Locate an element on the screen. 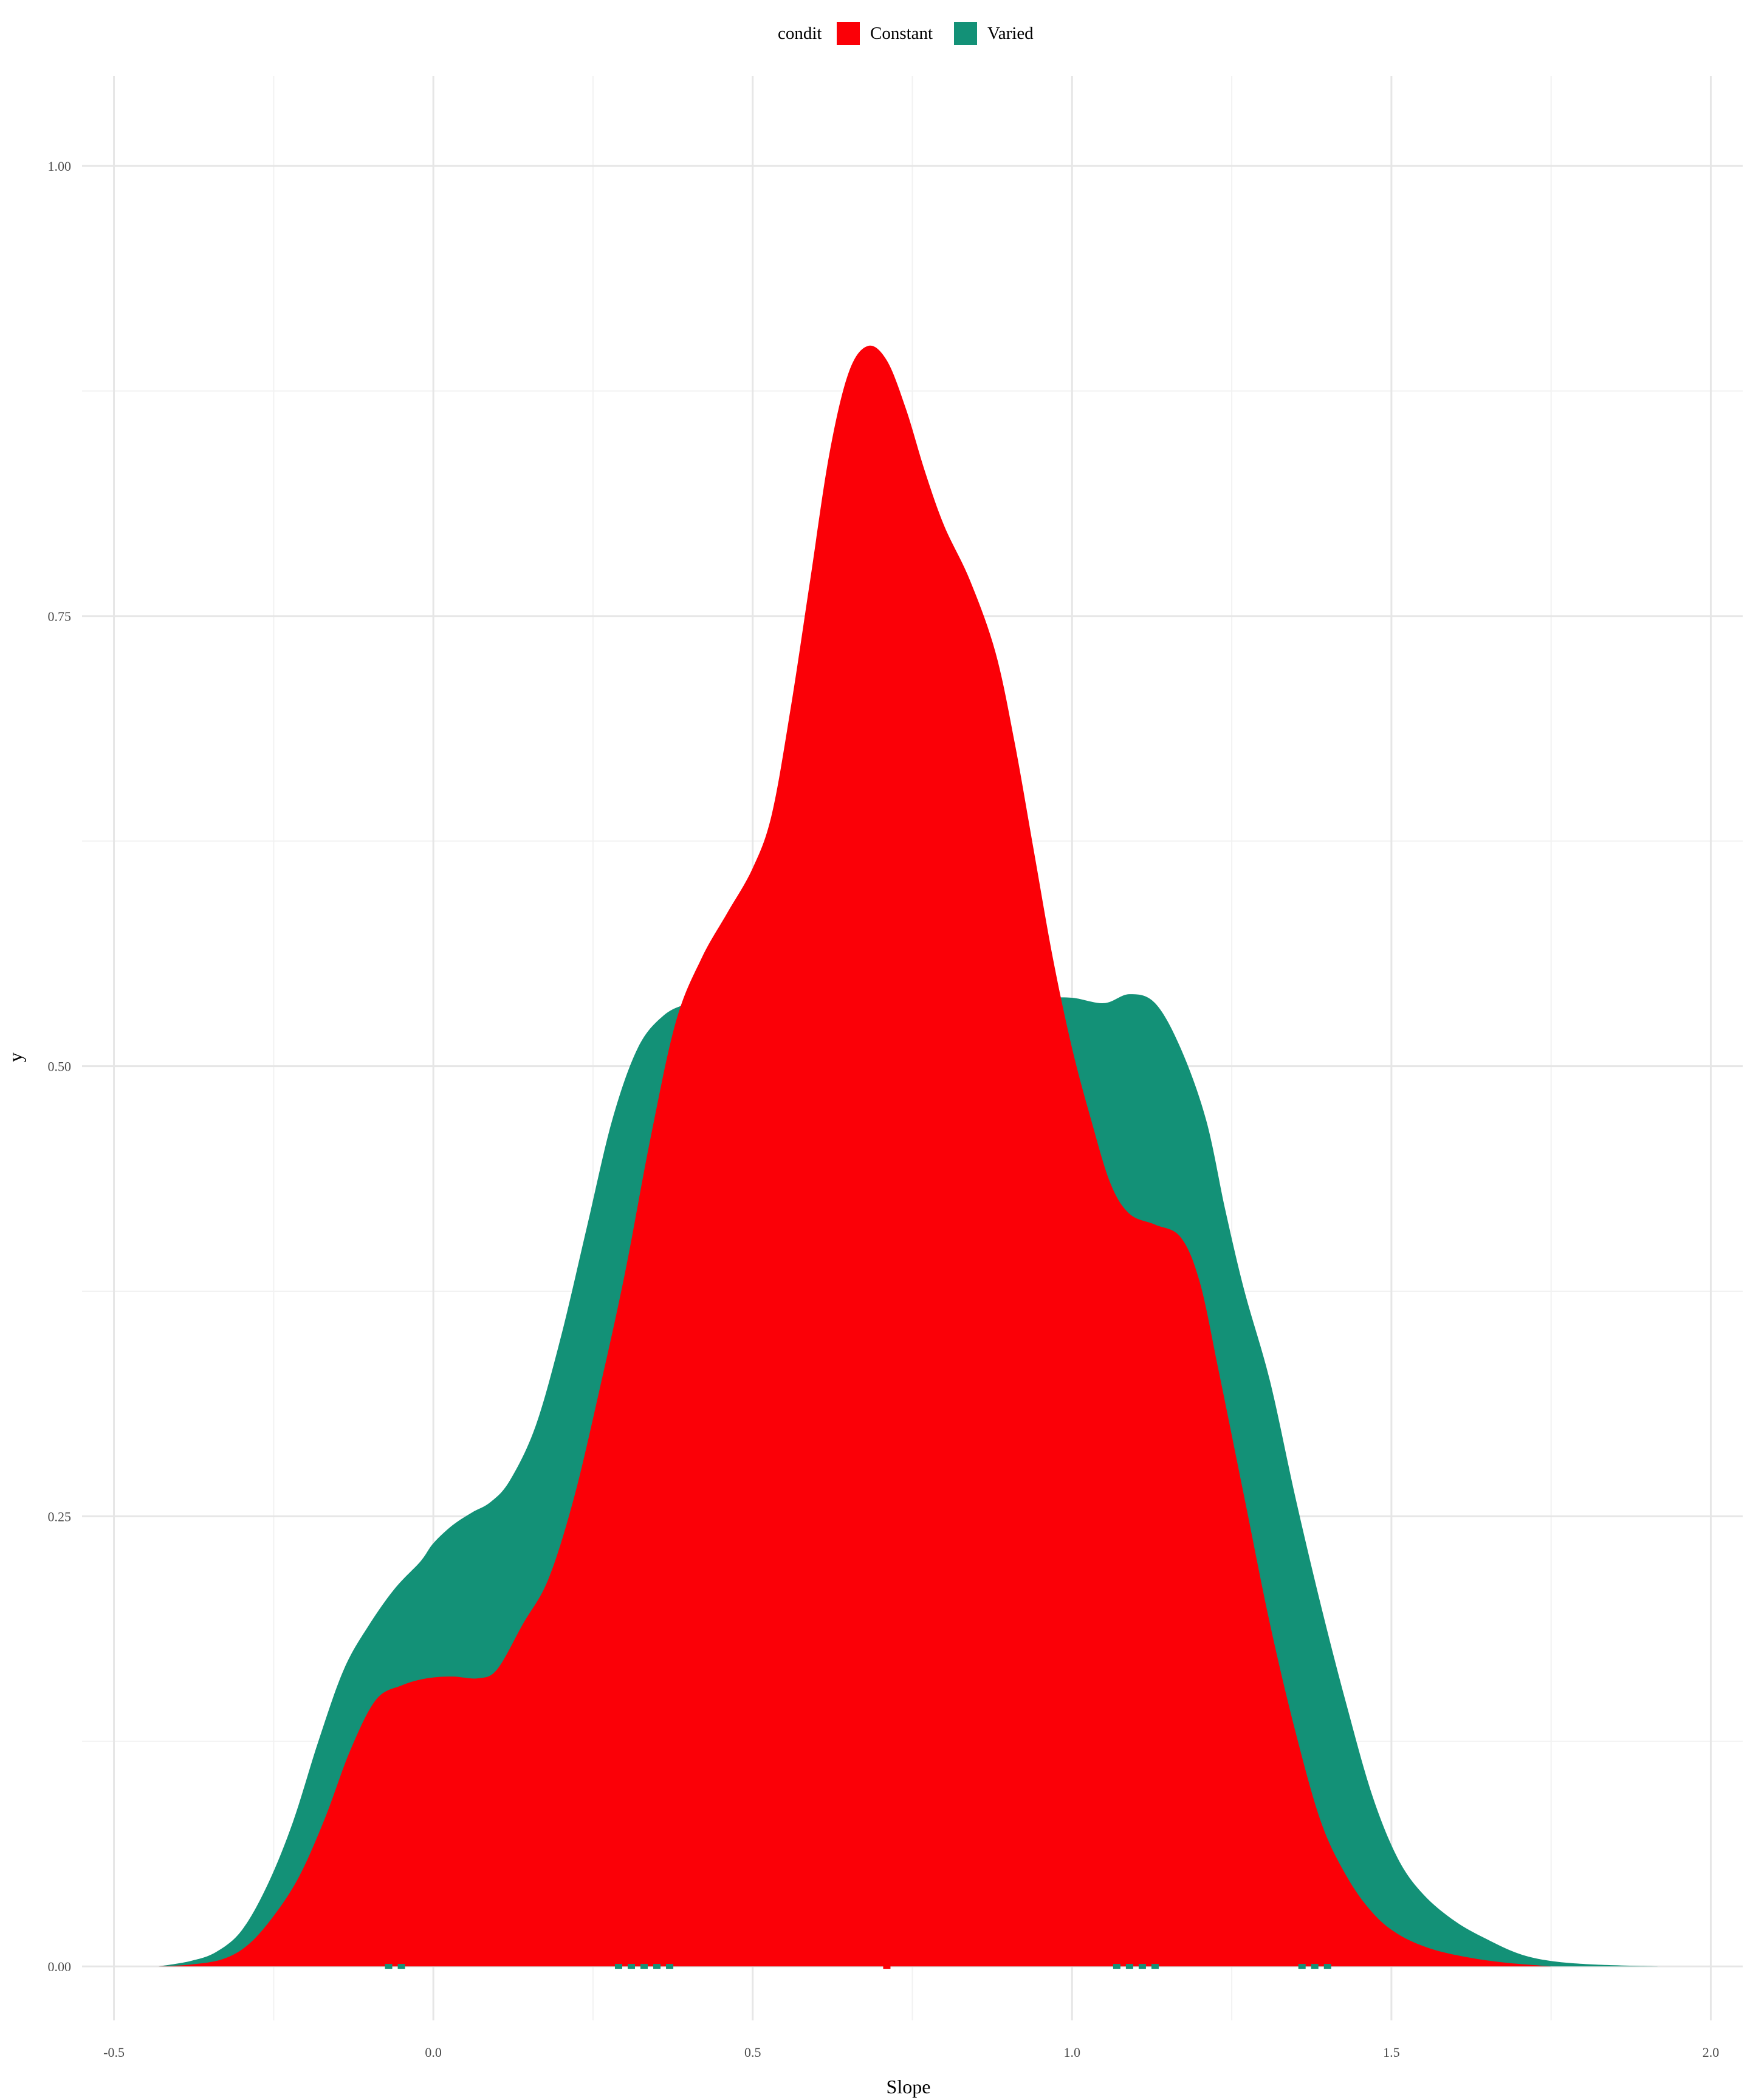  x-axis-title: Slope is located at coordinates (909, 2087).